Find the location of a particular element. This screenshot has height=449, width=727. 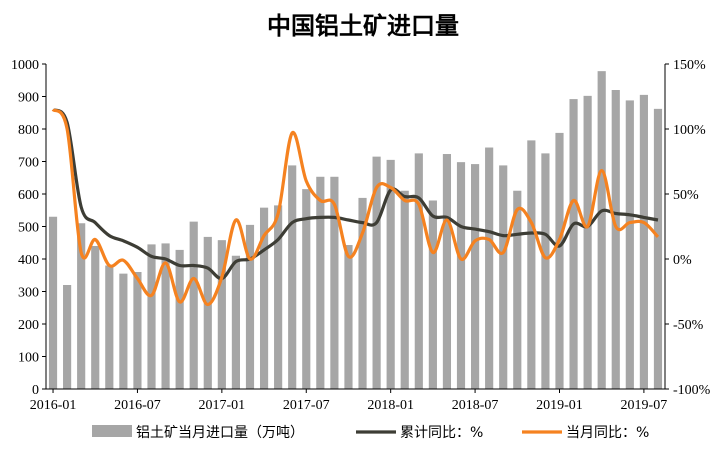

left-tick-label: 800 is located at coordinates (28, 130).